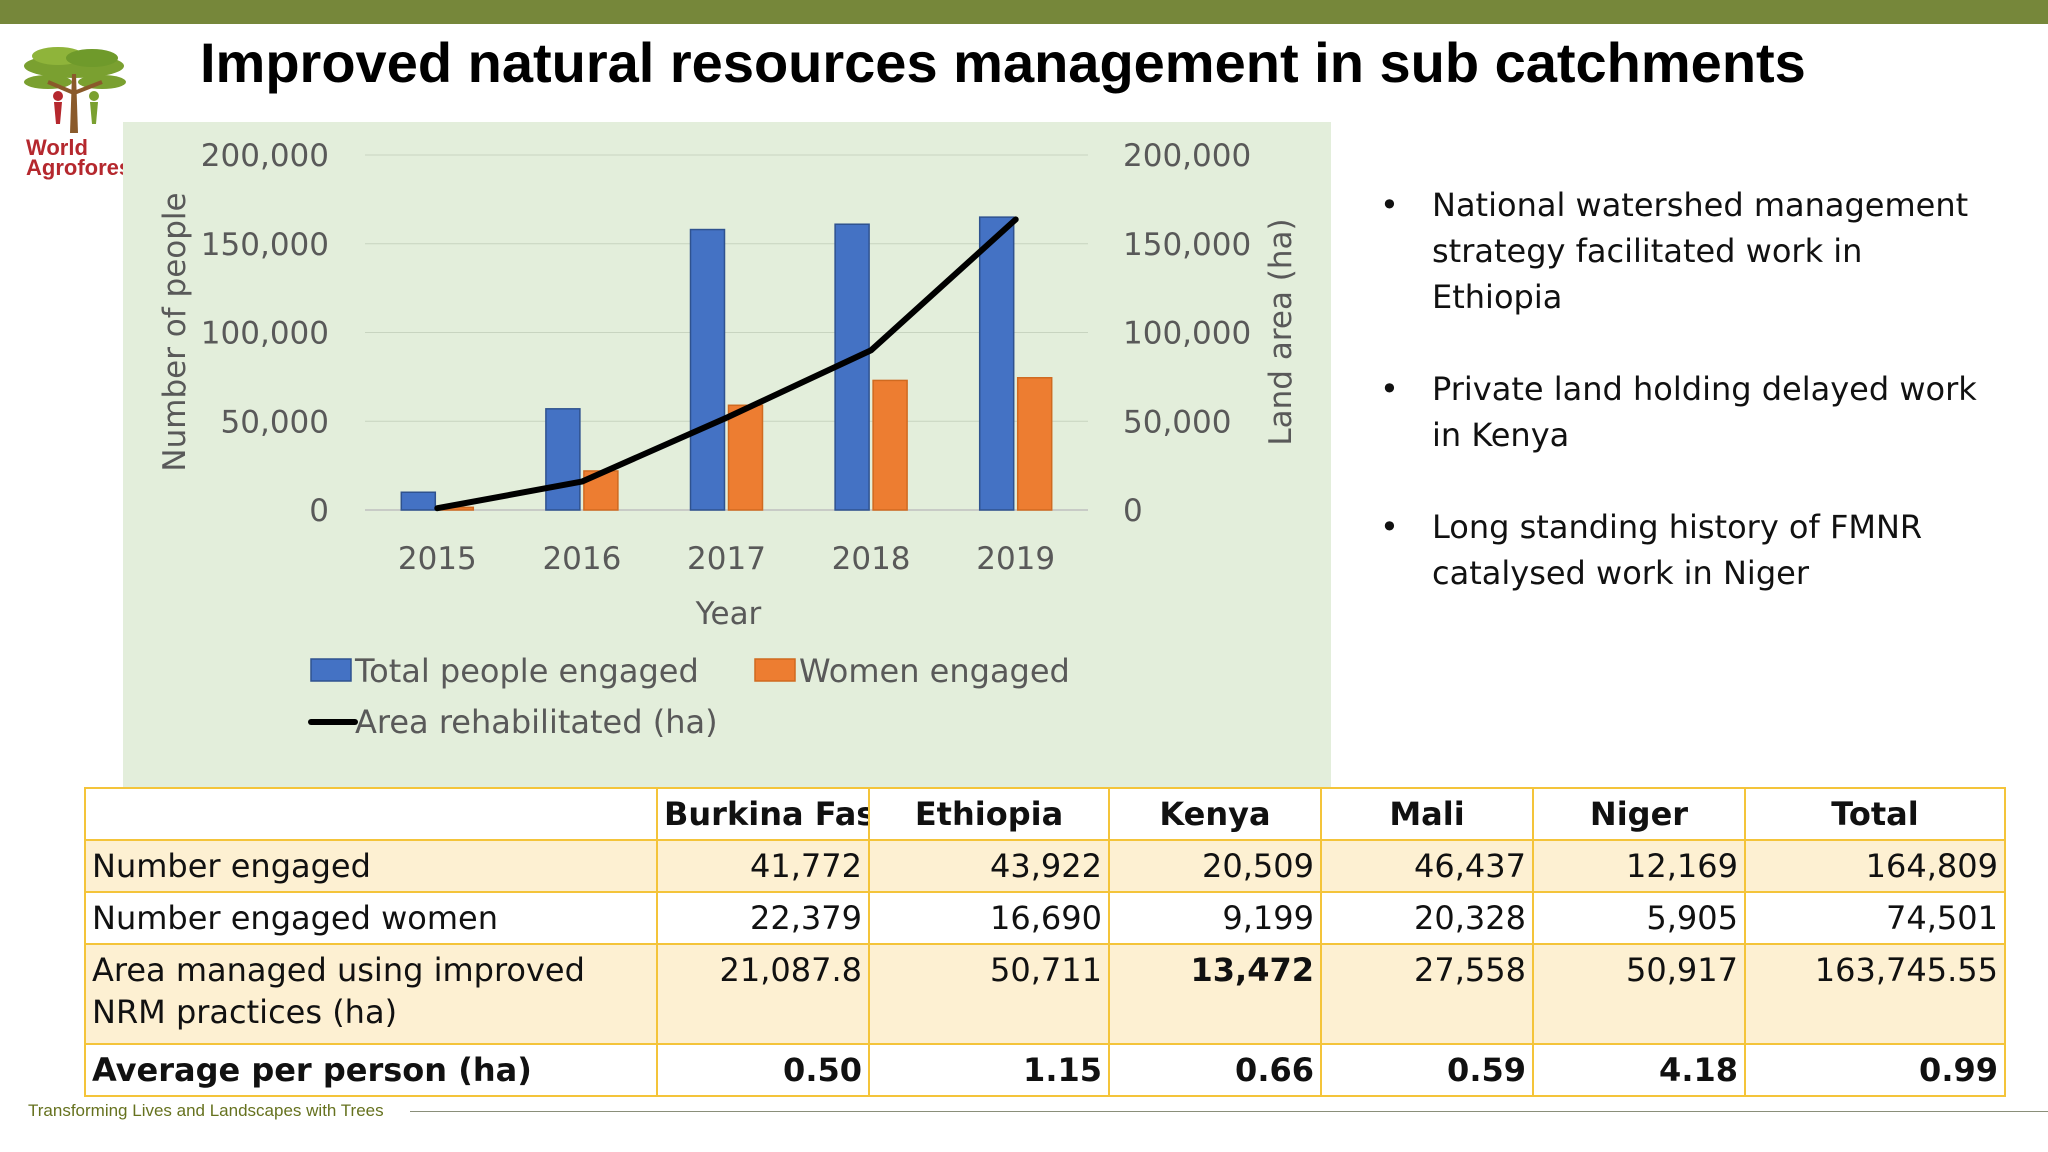 This screenshot has width=2048, height=1152. What do you see at coordinates (1281, 331) in the screenshot?
I see `y2-axis-title: Land area (ha)` at bounding box center [1281, 331].